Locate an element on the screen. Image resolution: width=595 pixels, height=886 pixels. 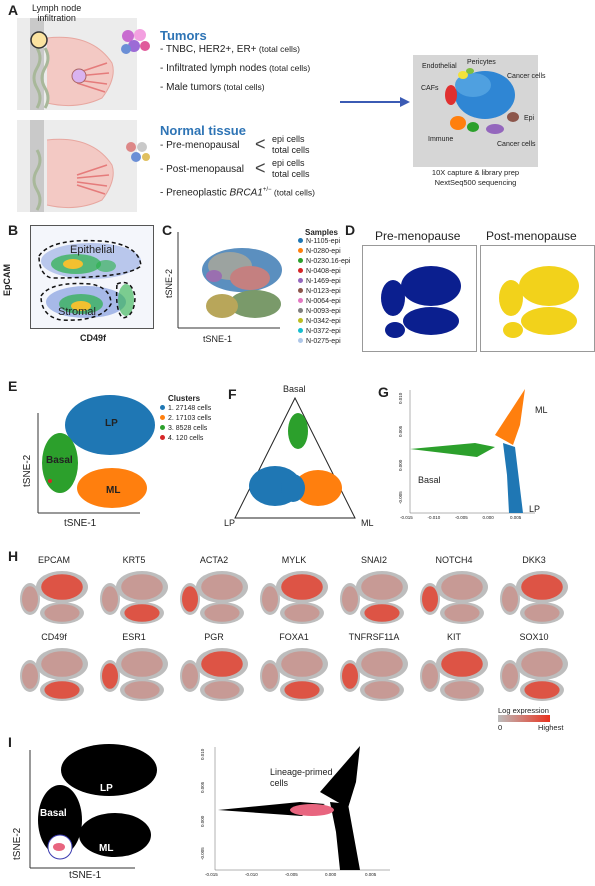
gene-panel-notch4: NOTCH4 is located at coordinates (454, 592).